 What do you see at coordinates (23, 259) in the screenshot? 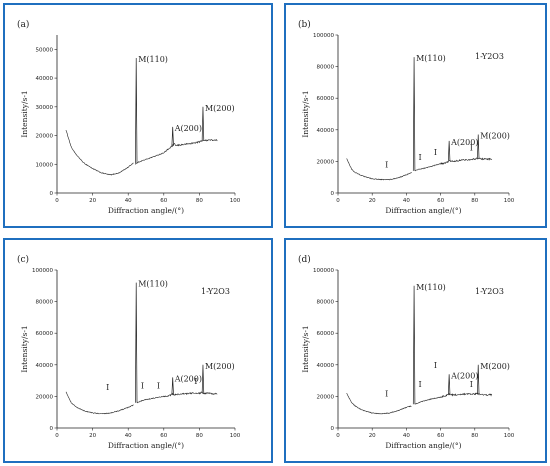
I see `panel-label: (c)` at bounding box center [23, 259].